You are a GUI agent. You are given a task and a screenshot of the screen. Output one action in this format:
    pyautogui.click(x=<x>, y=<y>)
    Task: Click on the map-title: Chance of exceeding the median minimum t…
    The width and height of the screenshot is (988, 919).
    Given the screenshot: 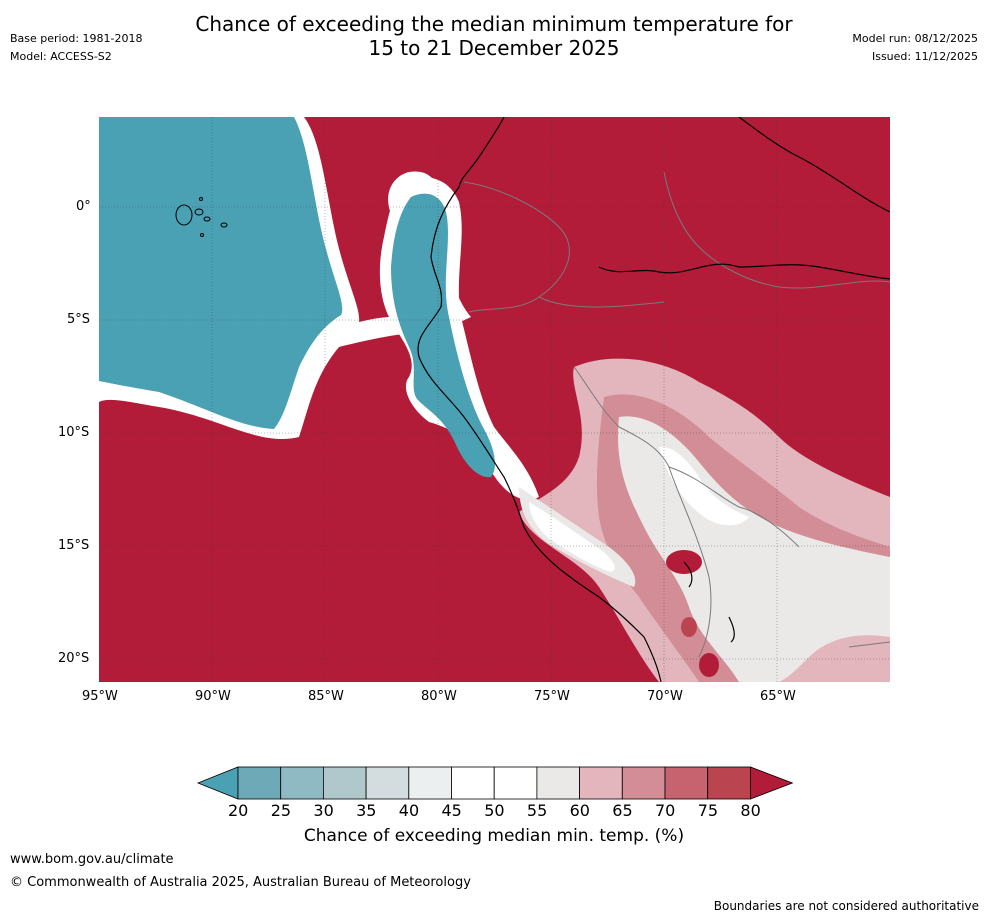 What is the action you would take?
    pyautogui.click(x=494, y=36)
    